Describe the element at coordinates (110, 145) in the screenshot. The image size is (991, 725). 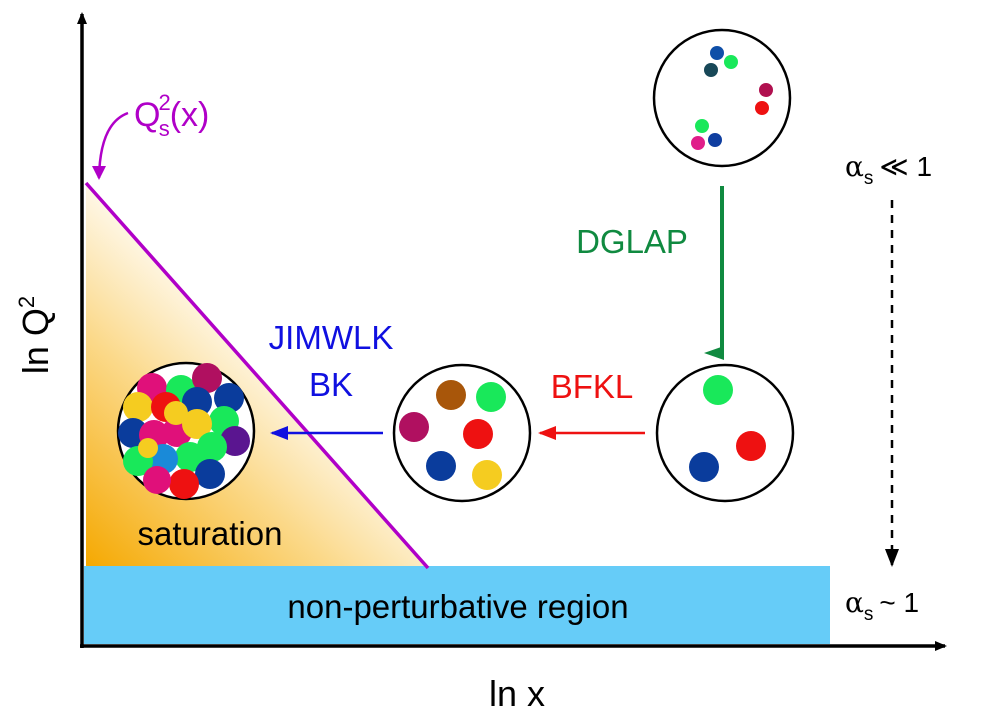
I see `qs2-pointer-arrow` at that location.